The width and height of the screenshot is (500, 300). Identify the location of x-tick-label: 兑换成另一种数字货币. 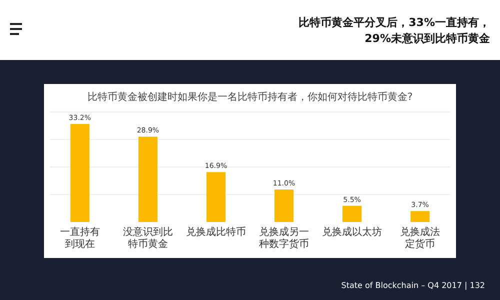
(284, 238).